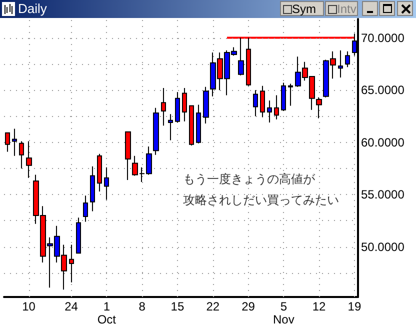  Describe the element at coordinates (383, 247) in the screenshot. I see `y-tick-label: 50.0000` at that location.